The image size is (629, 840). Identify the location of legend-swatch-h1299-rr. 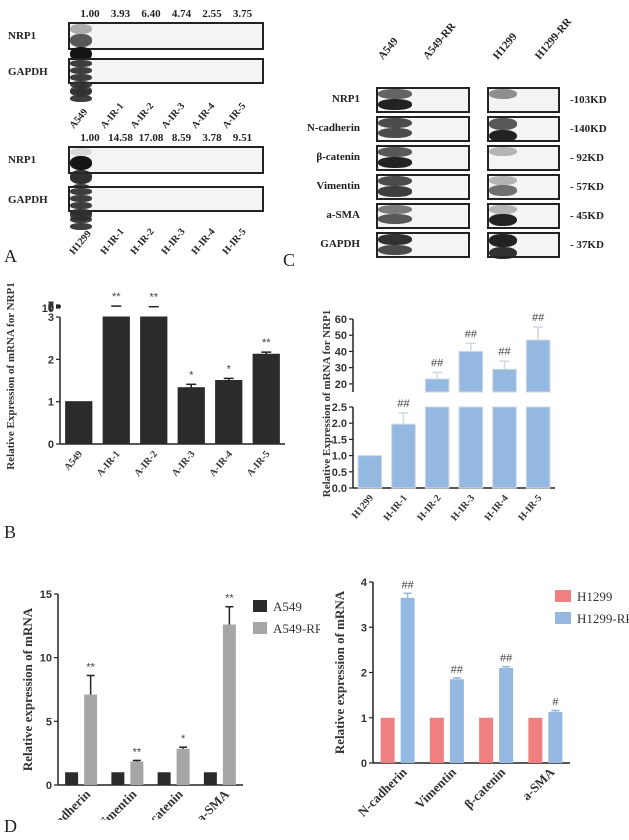
(563, 618).